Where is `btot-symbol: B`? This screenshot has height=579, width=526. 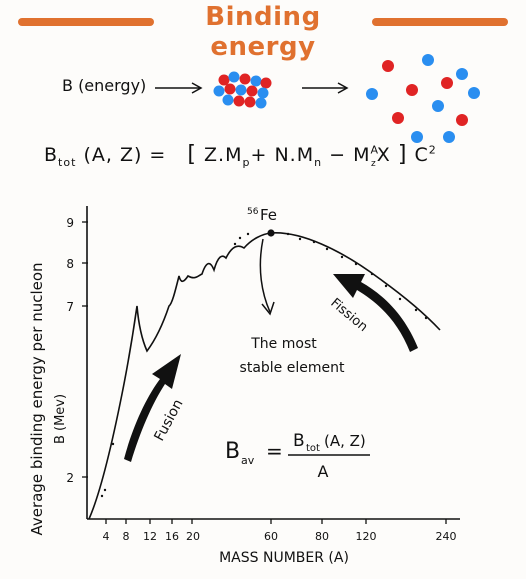 btot-symbol: B is located at coordinates (299, 441).